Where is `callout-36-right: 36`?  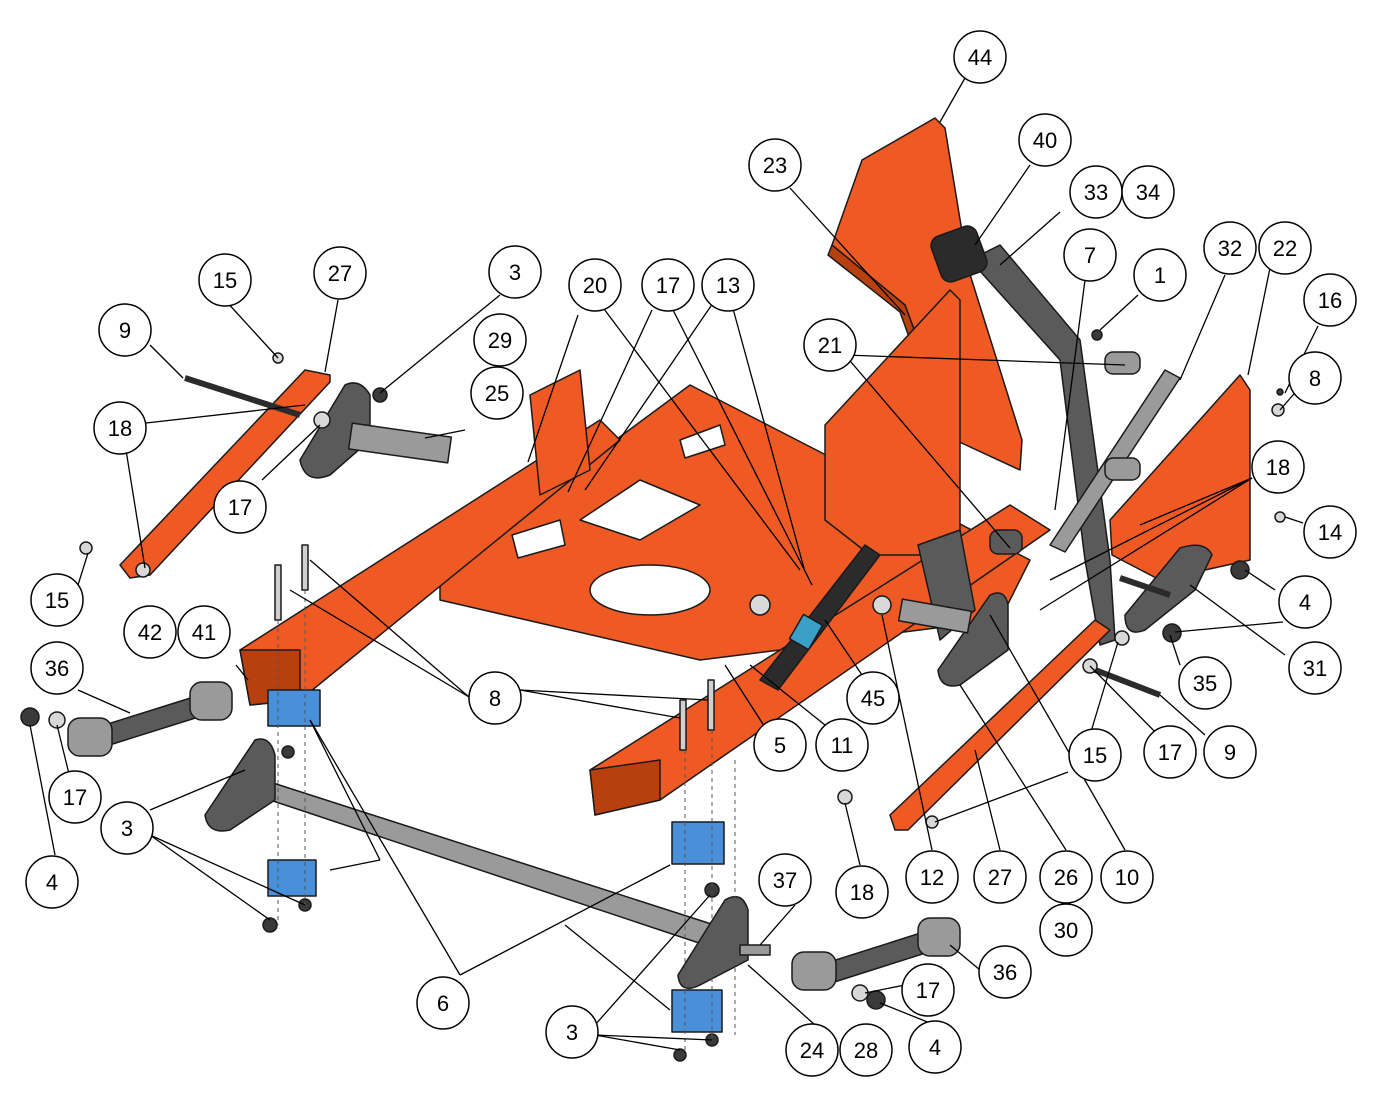 callout-36-right: 36 is located at coordinates (1005, 972).